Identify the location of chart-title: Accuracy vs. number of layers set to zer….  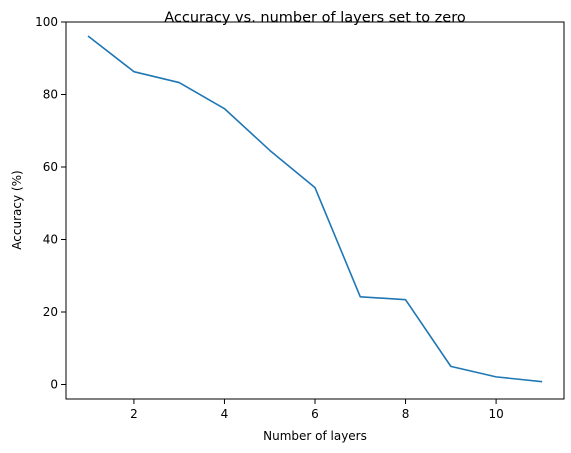
(315, 18).